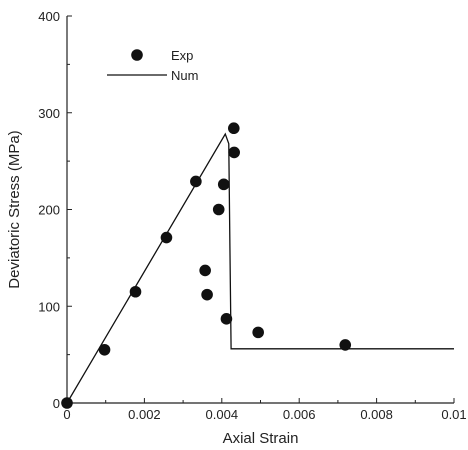 The width and height of the screenshot is (468, 450). Describe the element at coordinates (49, 113) in the screenshot. I see `y-tick-label: 300` at that location.